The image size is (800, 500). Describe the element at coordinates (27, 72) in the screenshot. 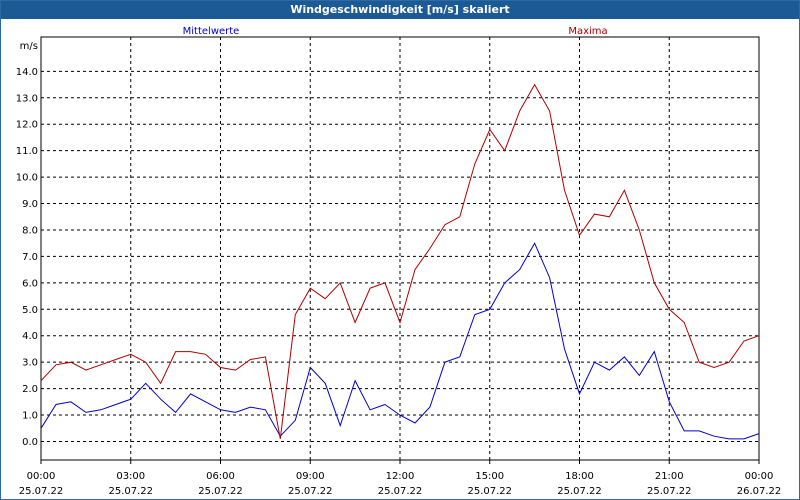

I see `y-tick-label: 14.0` at that location.